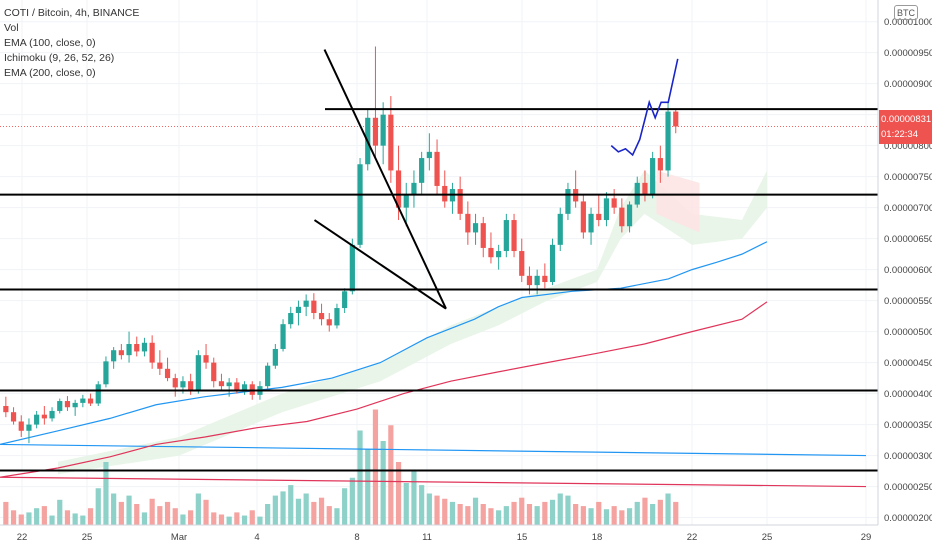  Describe the element at coordinates (908, 456) in the screenshot. I see `y-tick-label: 0.00000300` at that location.